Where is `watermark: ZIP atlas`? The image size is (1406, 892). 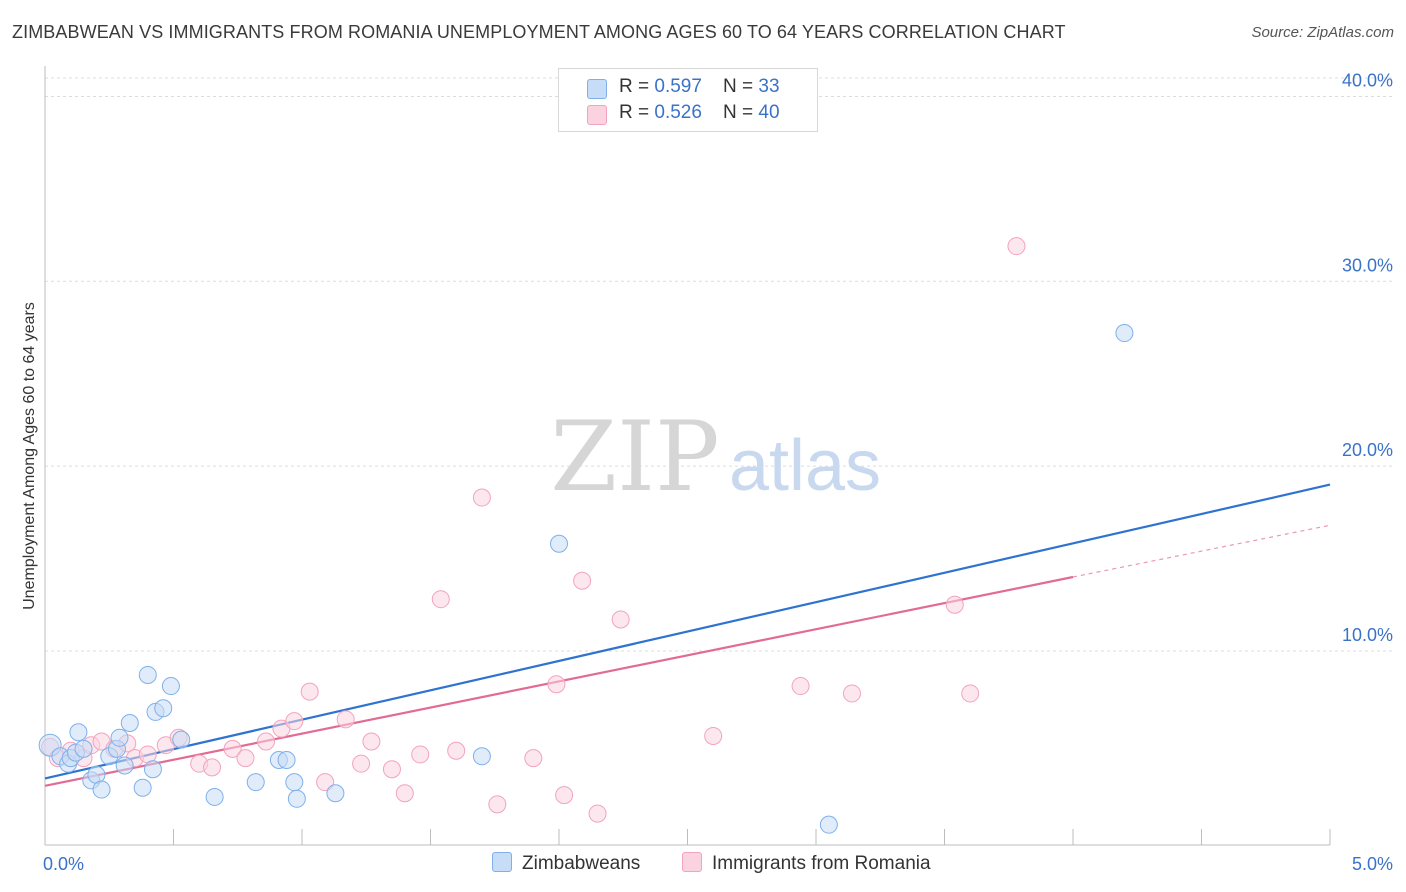 watermark: ZIP atlas is located at coordinates (715, 457).